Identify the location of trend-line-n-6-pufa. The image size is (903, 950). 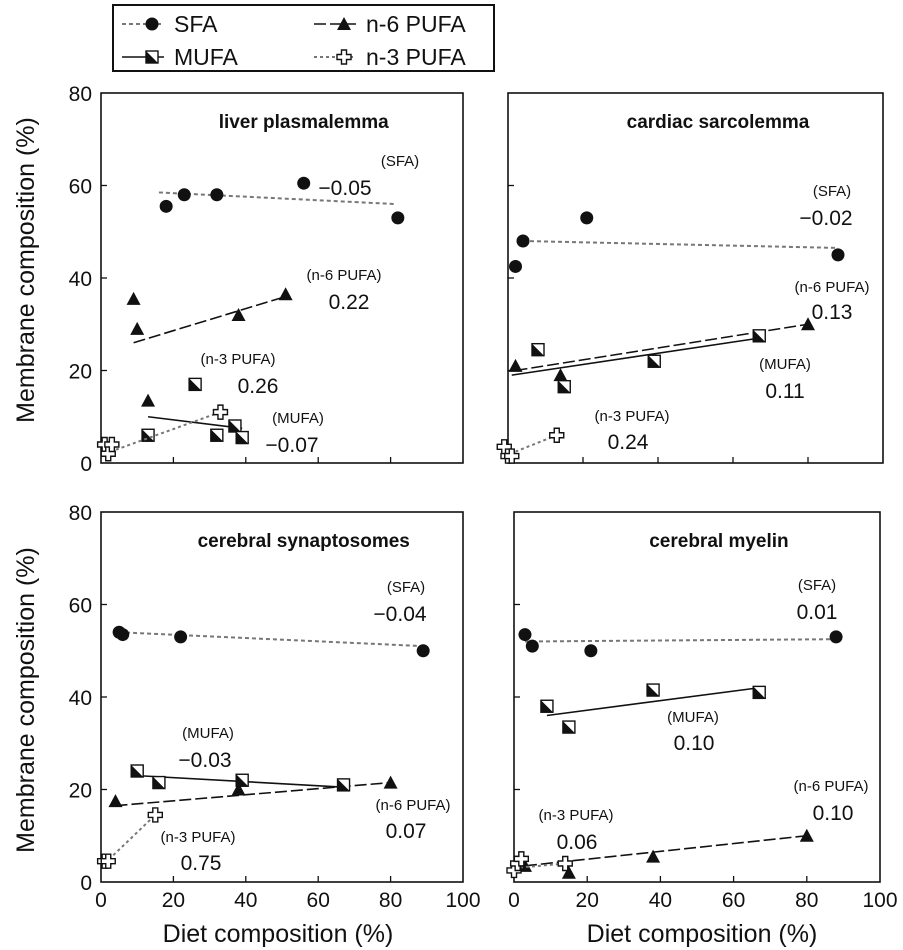
(209, 319).